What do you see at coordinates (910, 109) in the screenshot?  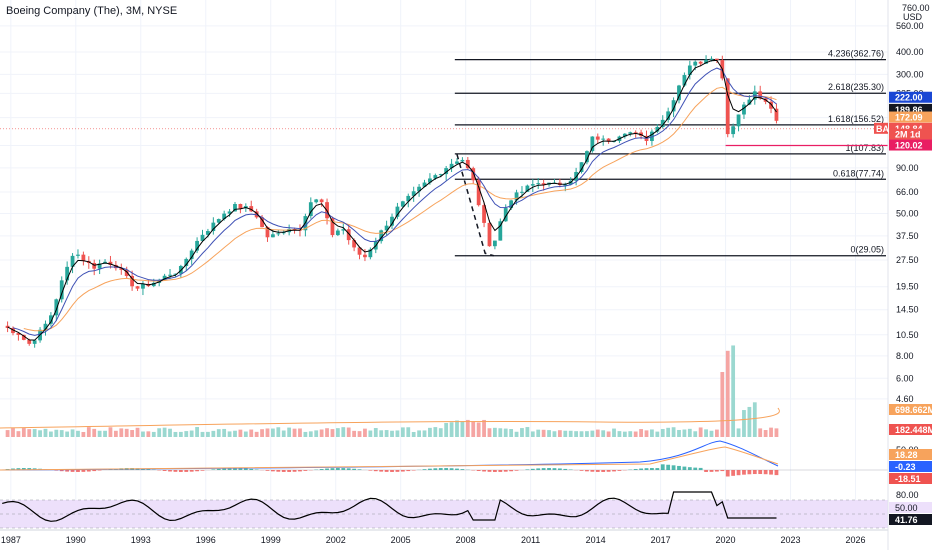 I see `price-badge-1-bg` at bounding box center [910, 109].